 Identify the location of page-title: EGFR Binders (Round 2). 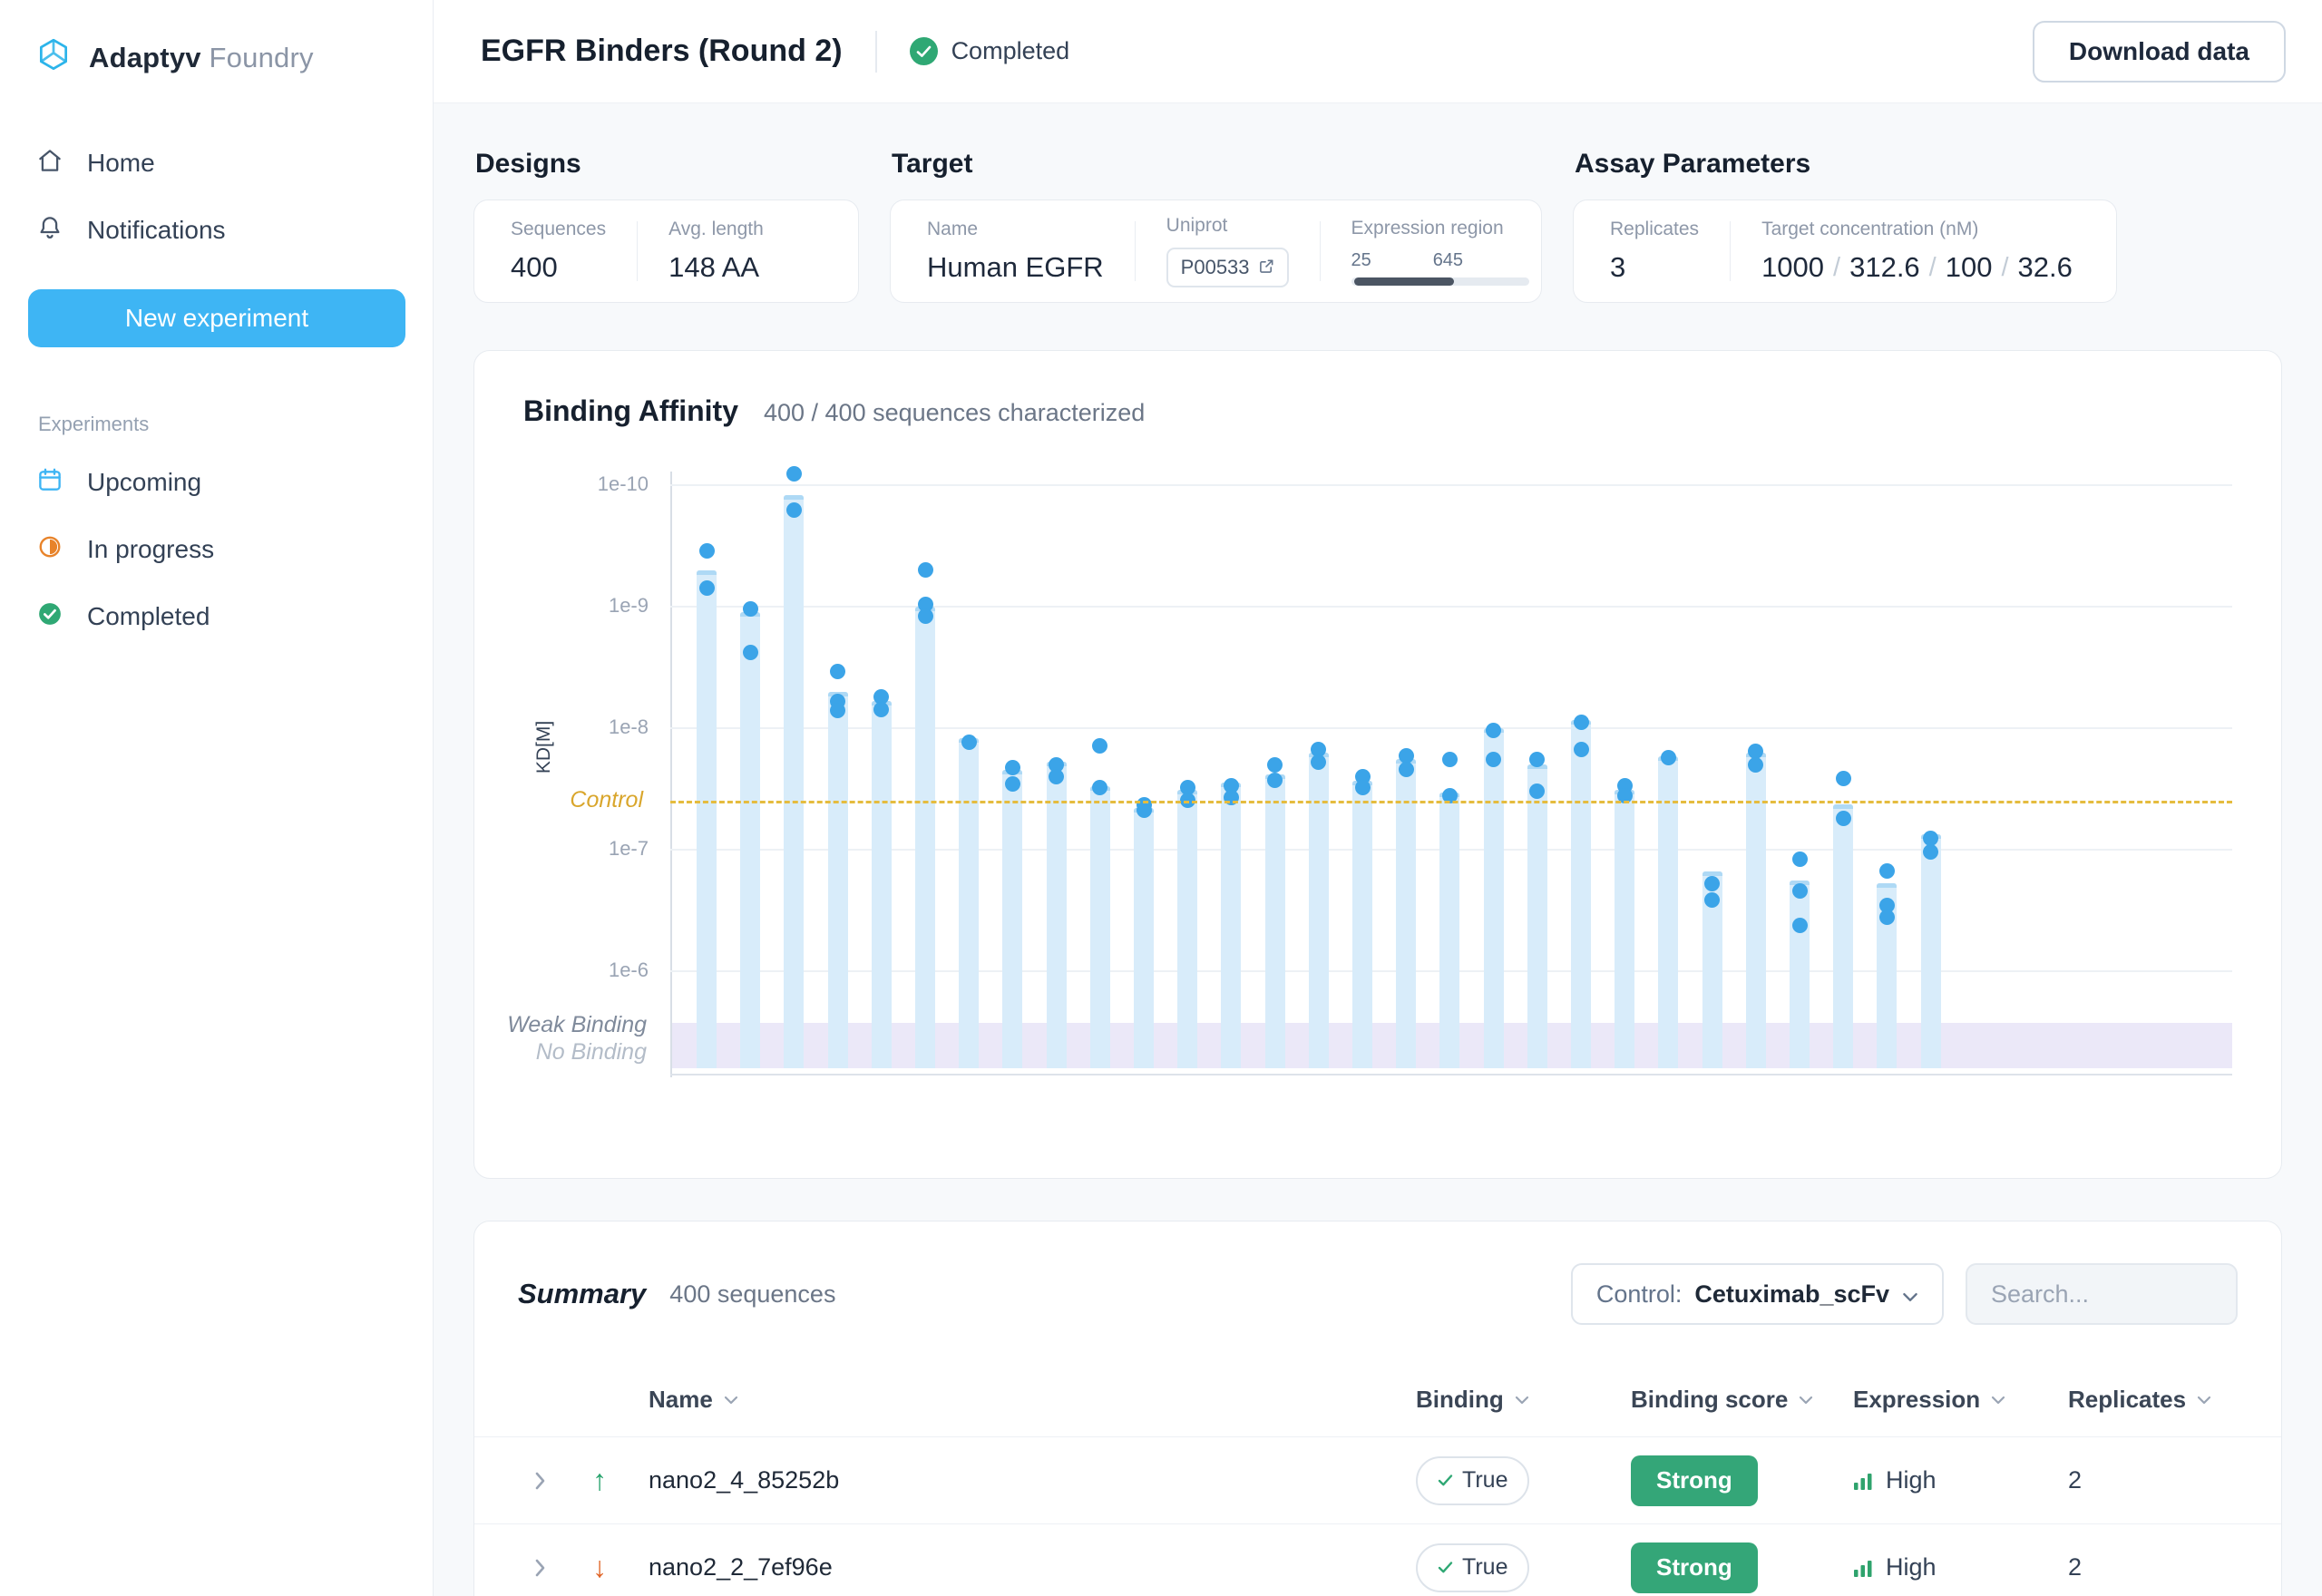
(662, 51).